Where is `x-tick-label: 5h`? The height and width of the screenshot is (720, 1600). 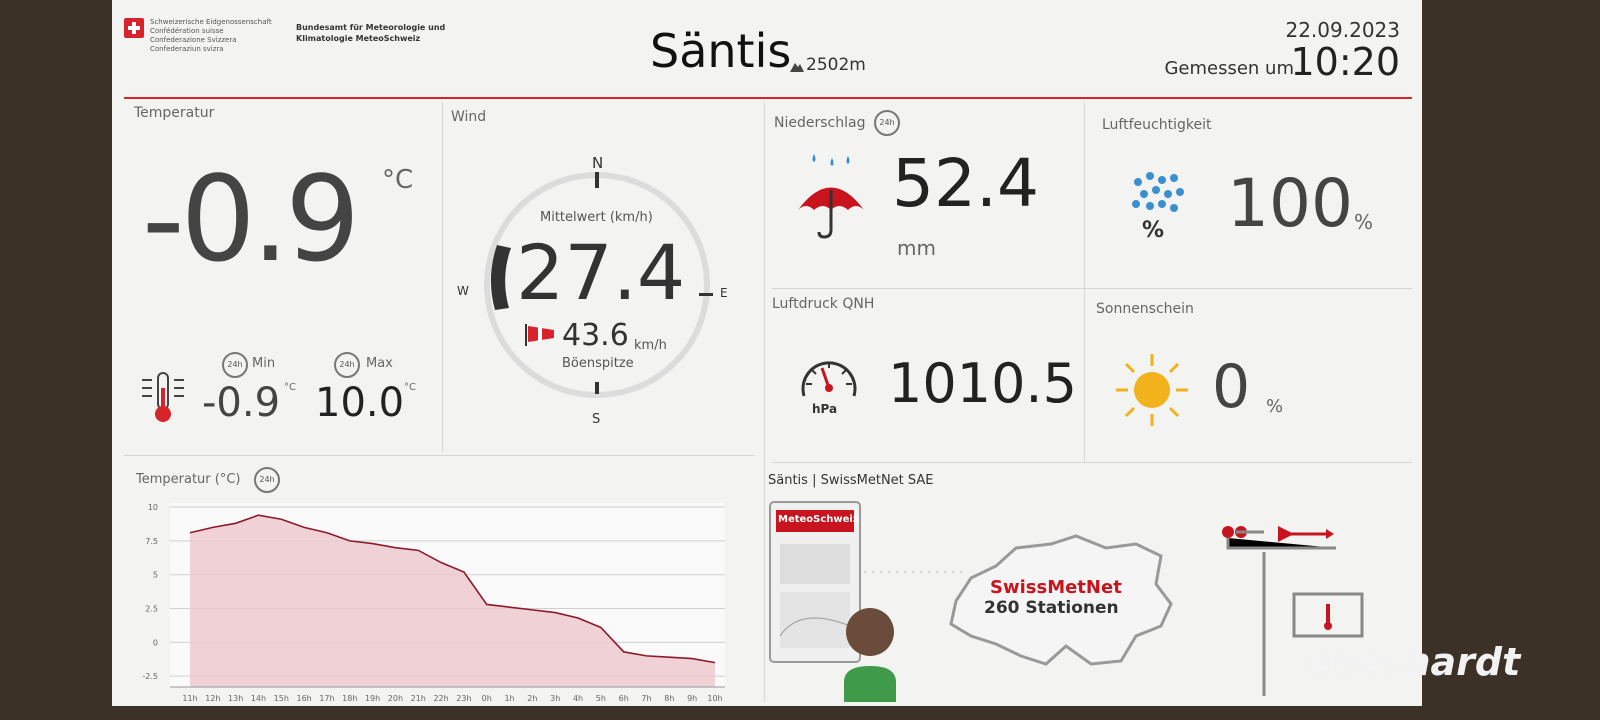 x-tick-label: 5h is located at coordinates (601, 698).